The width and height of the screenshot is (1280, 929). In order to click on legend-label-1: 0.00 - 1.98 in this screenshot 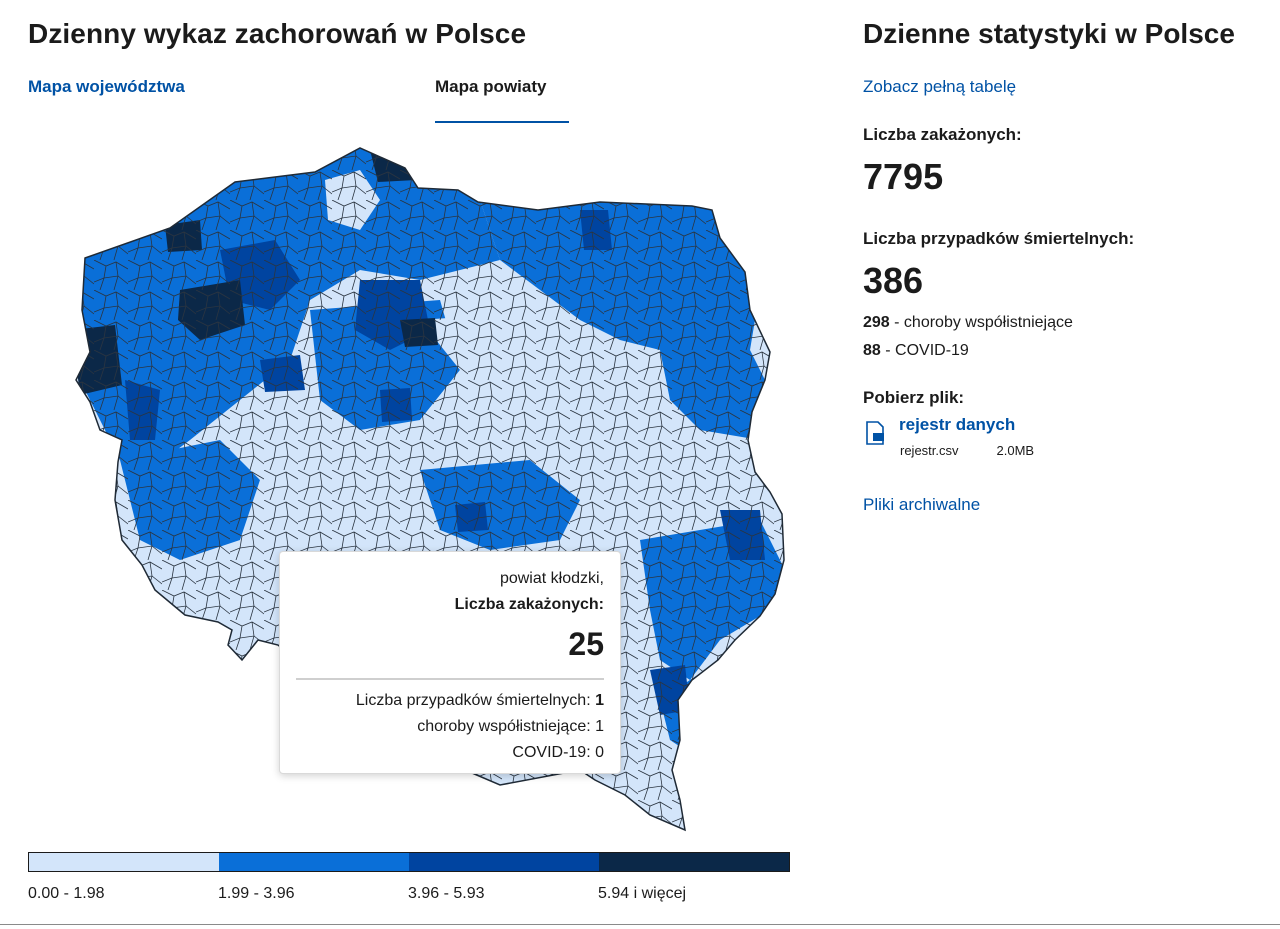, I will do `click(66, 893)`.